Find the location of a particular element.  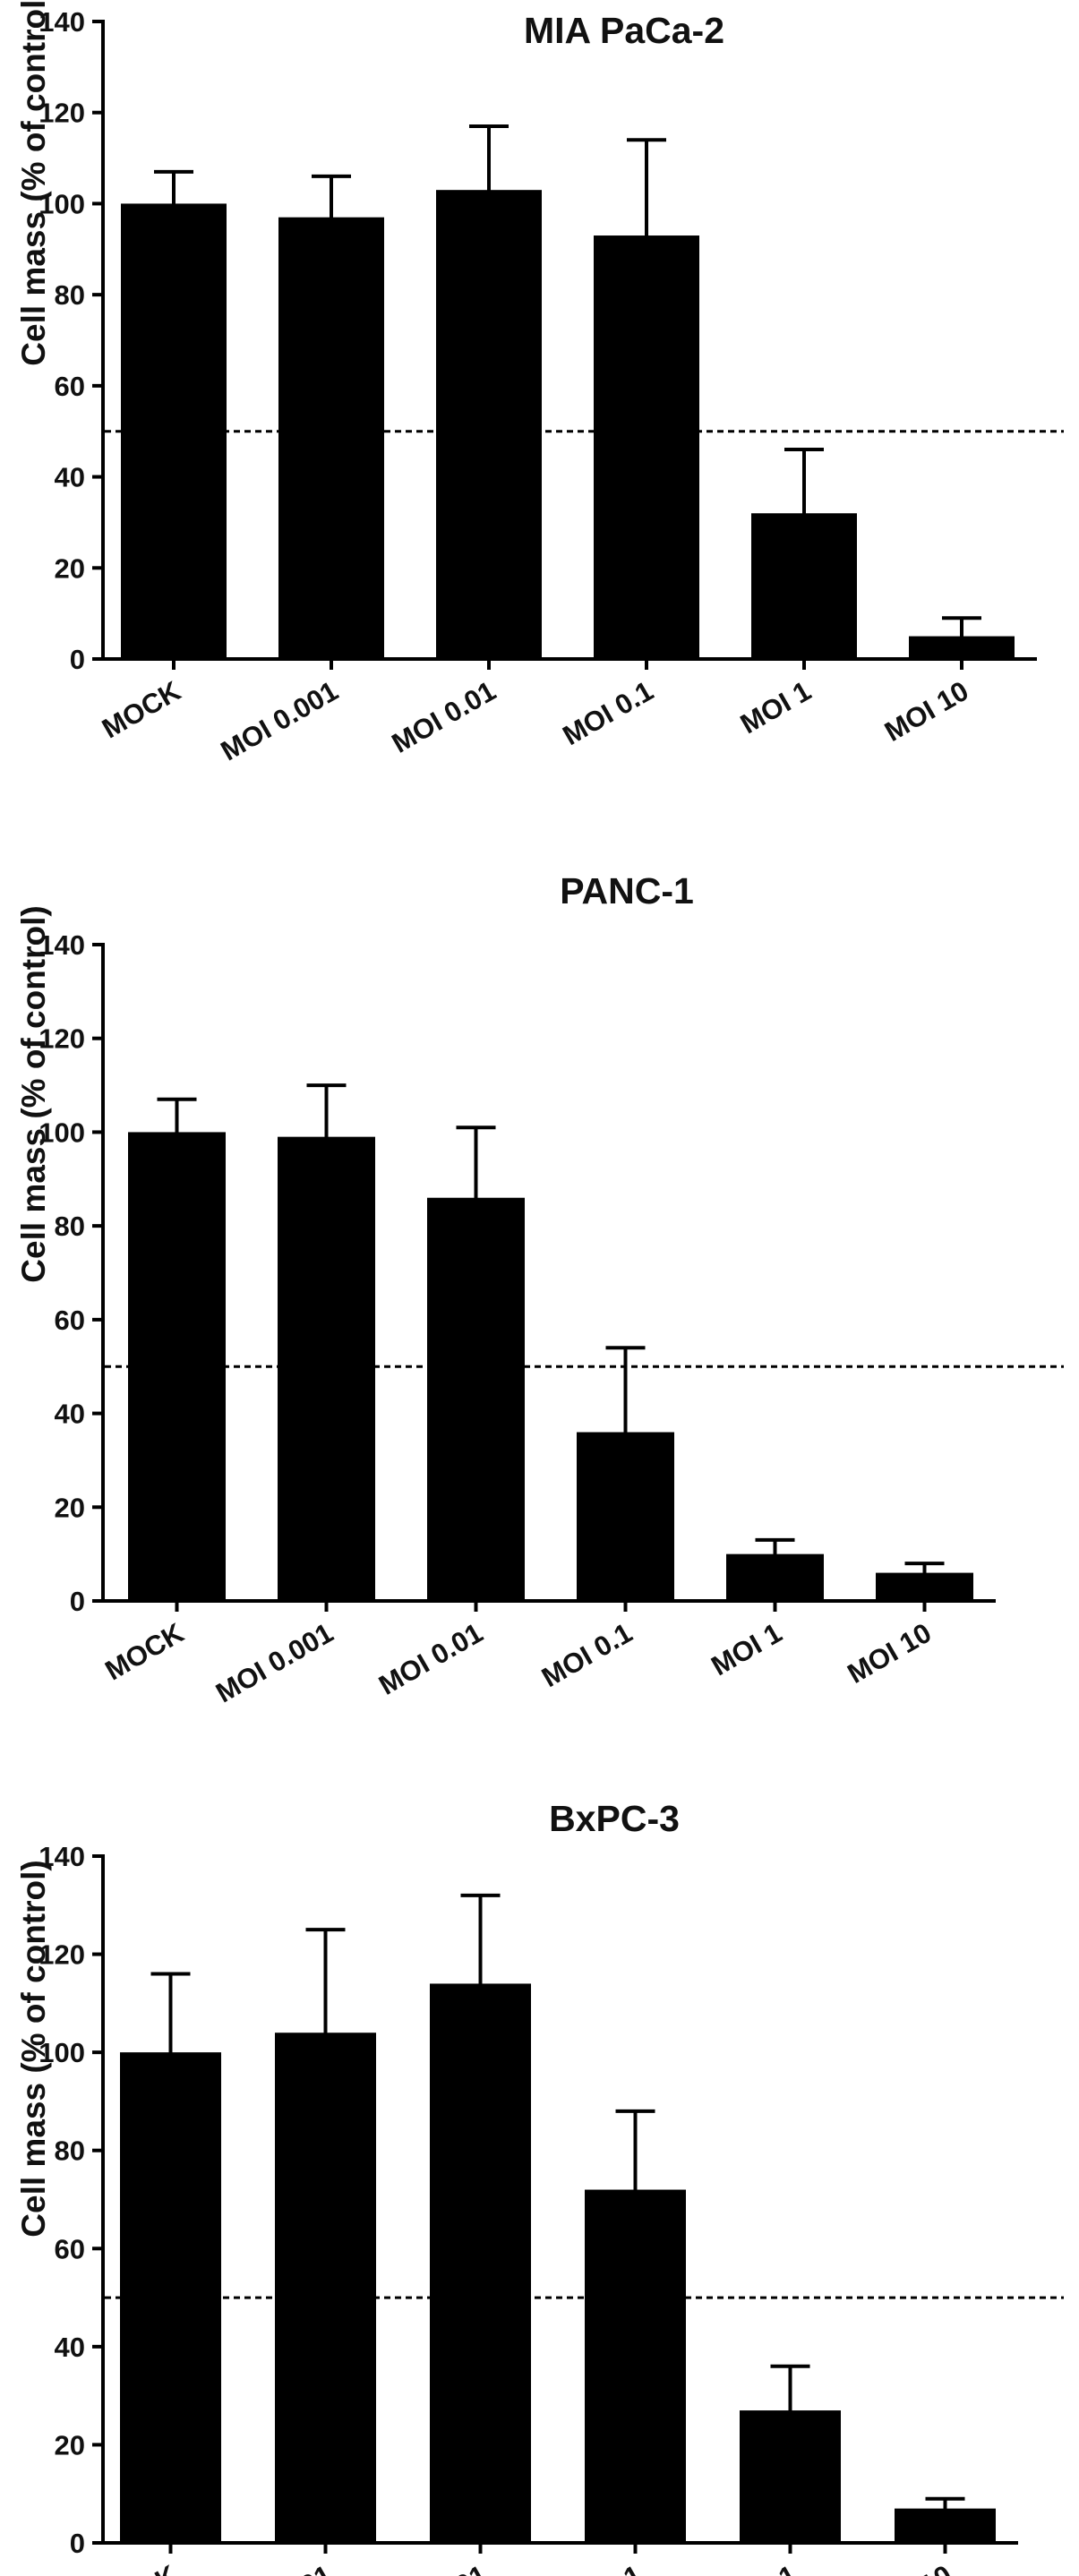

chart-title: BxPC-3 is located at coordinates (614, 1818).